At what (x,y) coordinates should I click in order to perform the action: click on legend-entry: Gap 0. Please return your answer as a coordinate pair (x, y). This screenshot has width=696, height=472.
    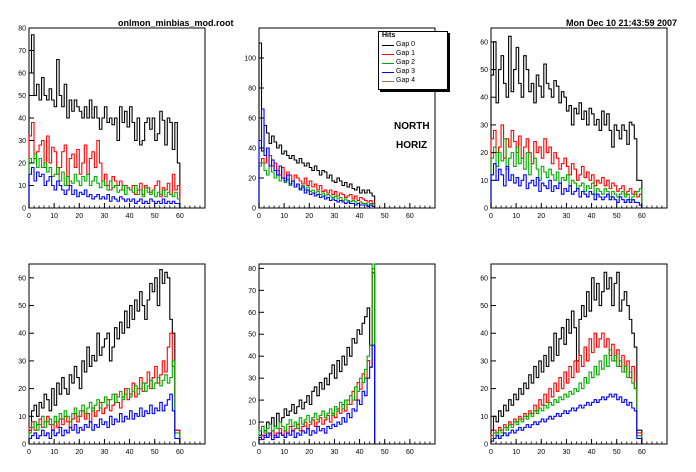
    Looking at the image, I should click on (413, 45).